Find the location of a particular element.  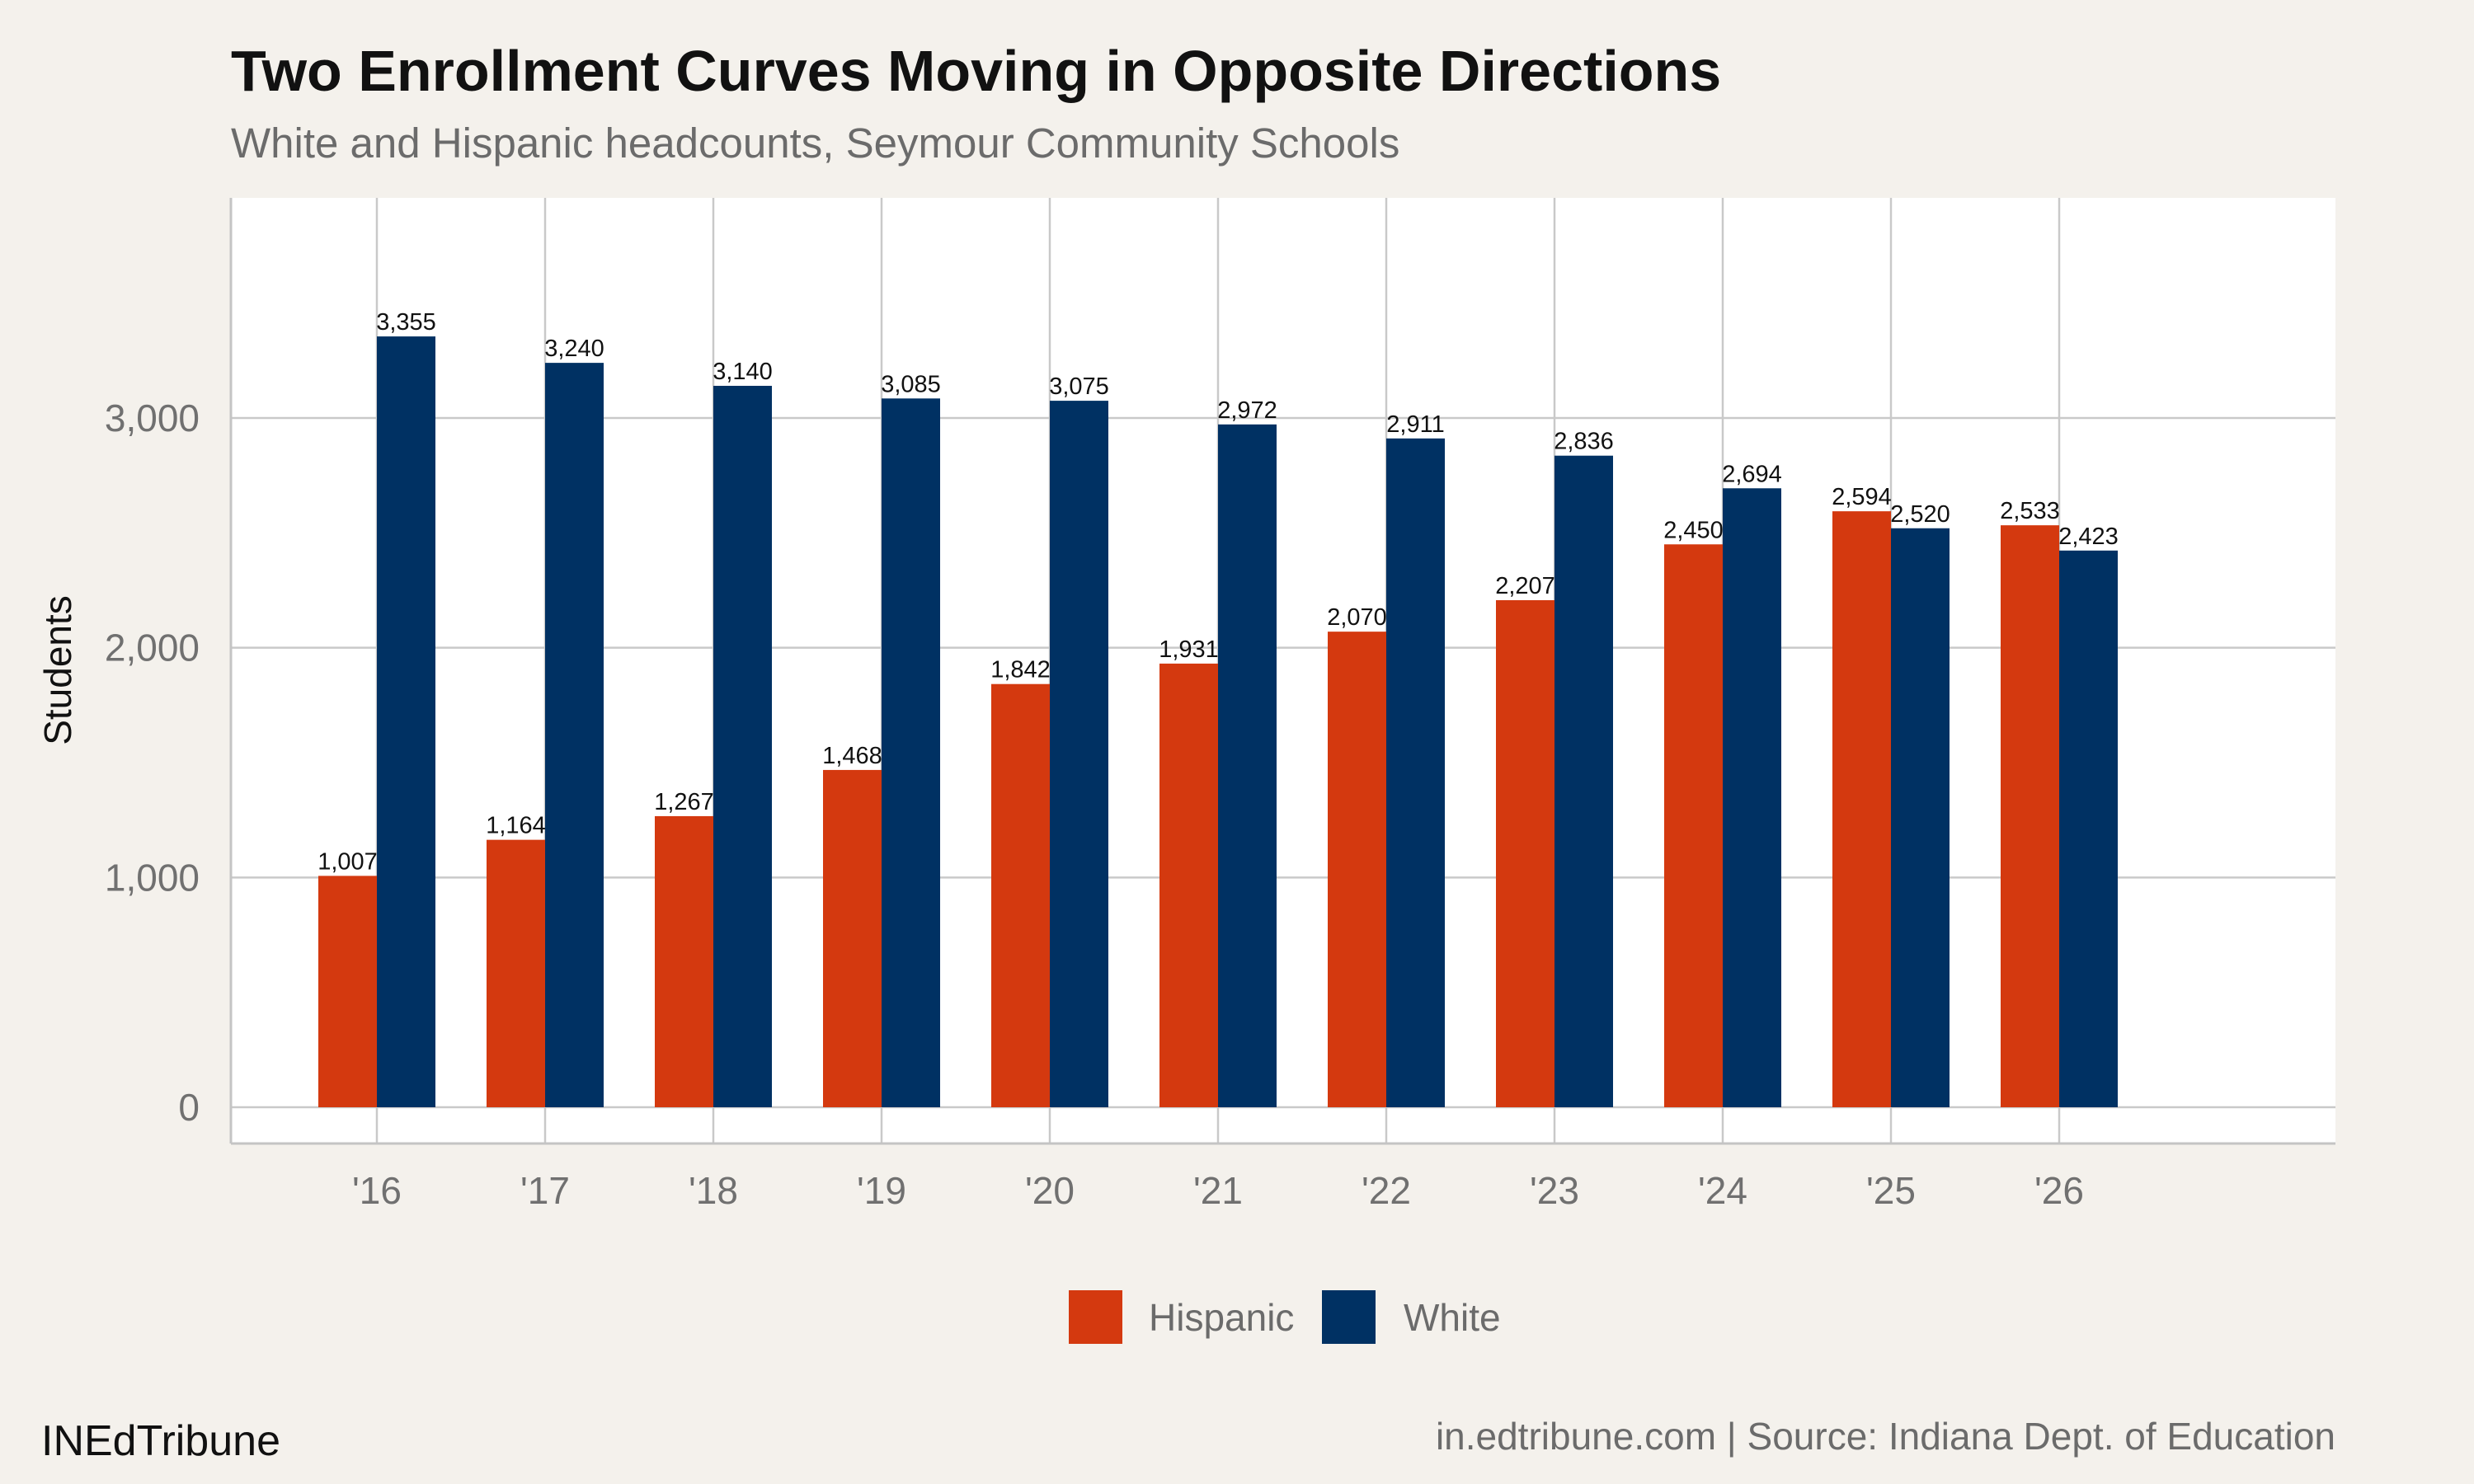

x-tick-label: '26 is located at coordinates (2059, 1190).